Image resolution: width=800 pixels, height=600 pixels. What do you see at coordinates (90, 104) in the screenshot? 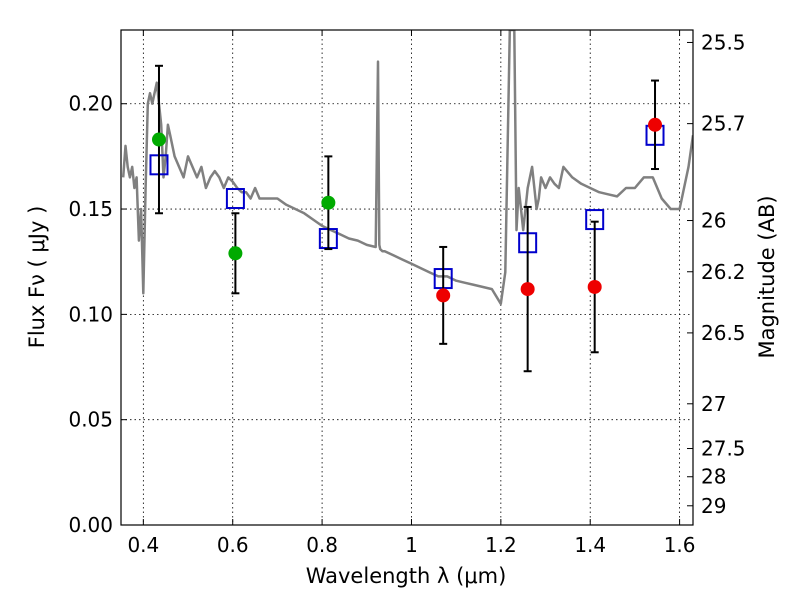
I see `y-tick-label: 0.20` at bounding box center [90, 104].